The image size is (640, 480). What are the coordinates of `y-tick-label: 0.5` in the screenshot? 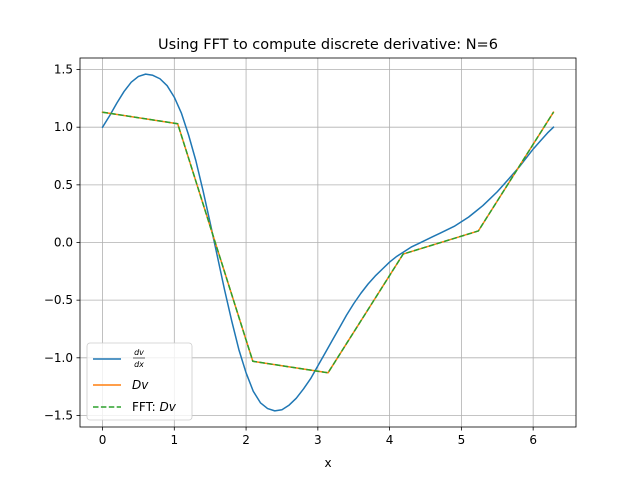 It's located at (63, 185).